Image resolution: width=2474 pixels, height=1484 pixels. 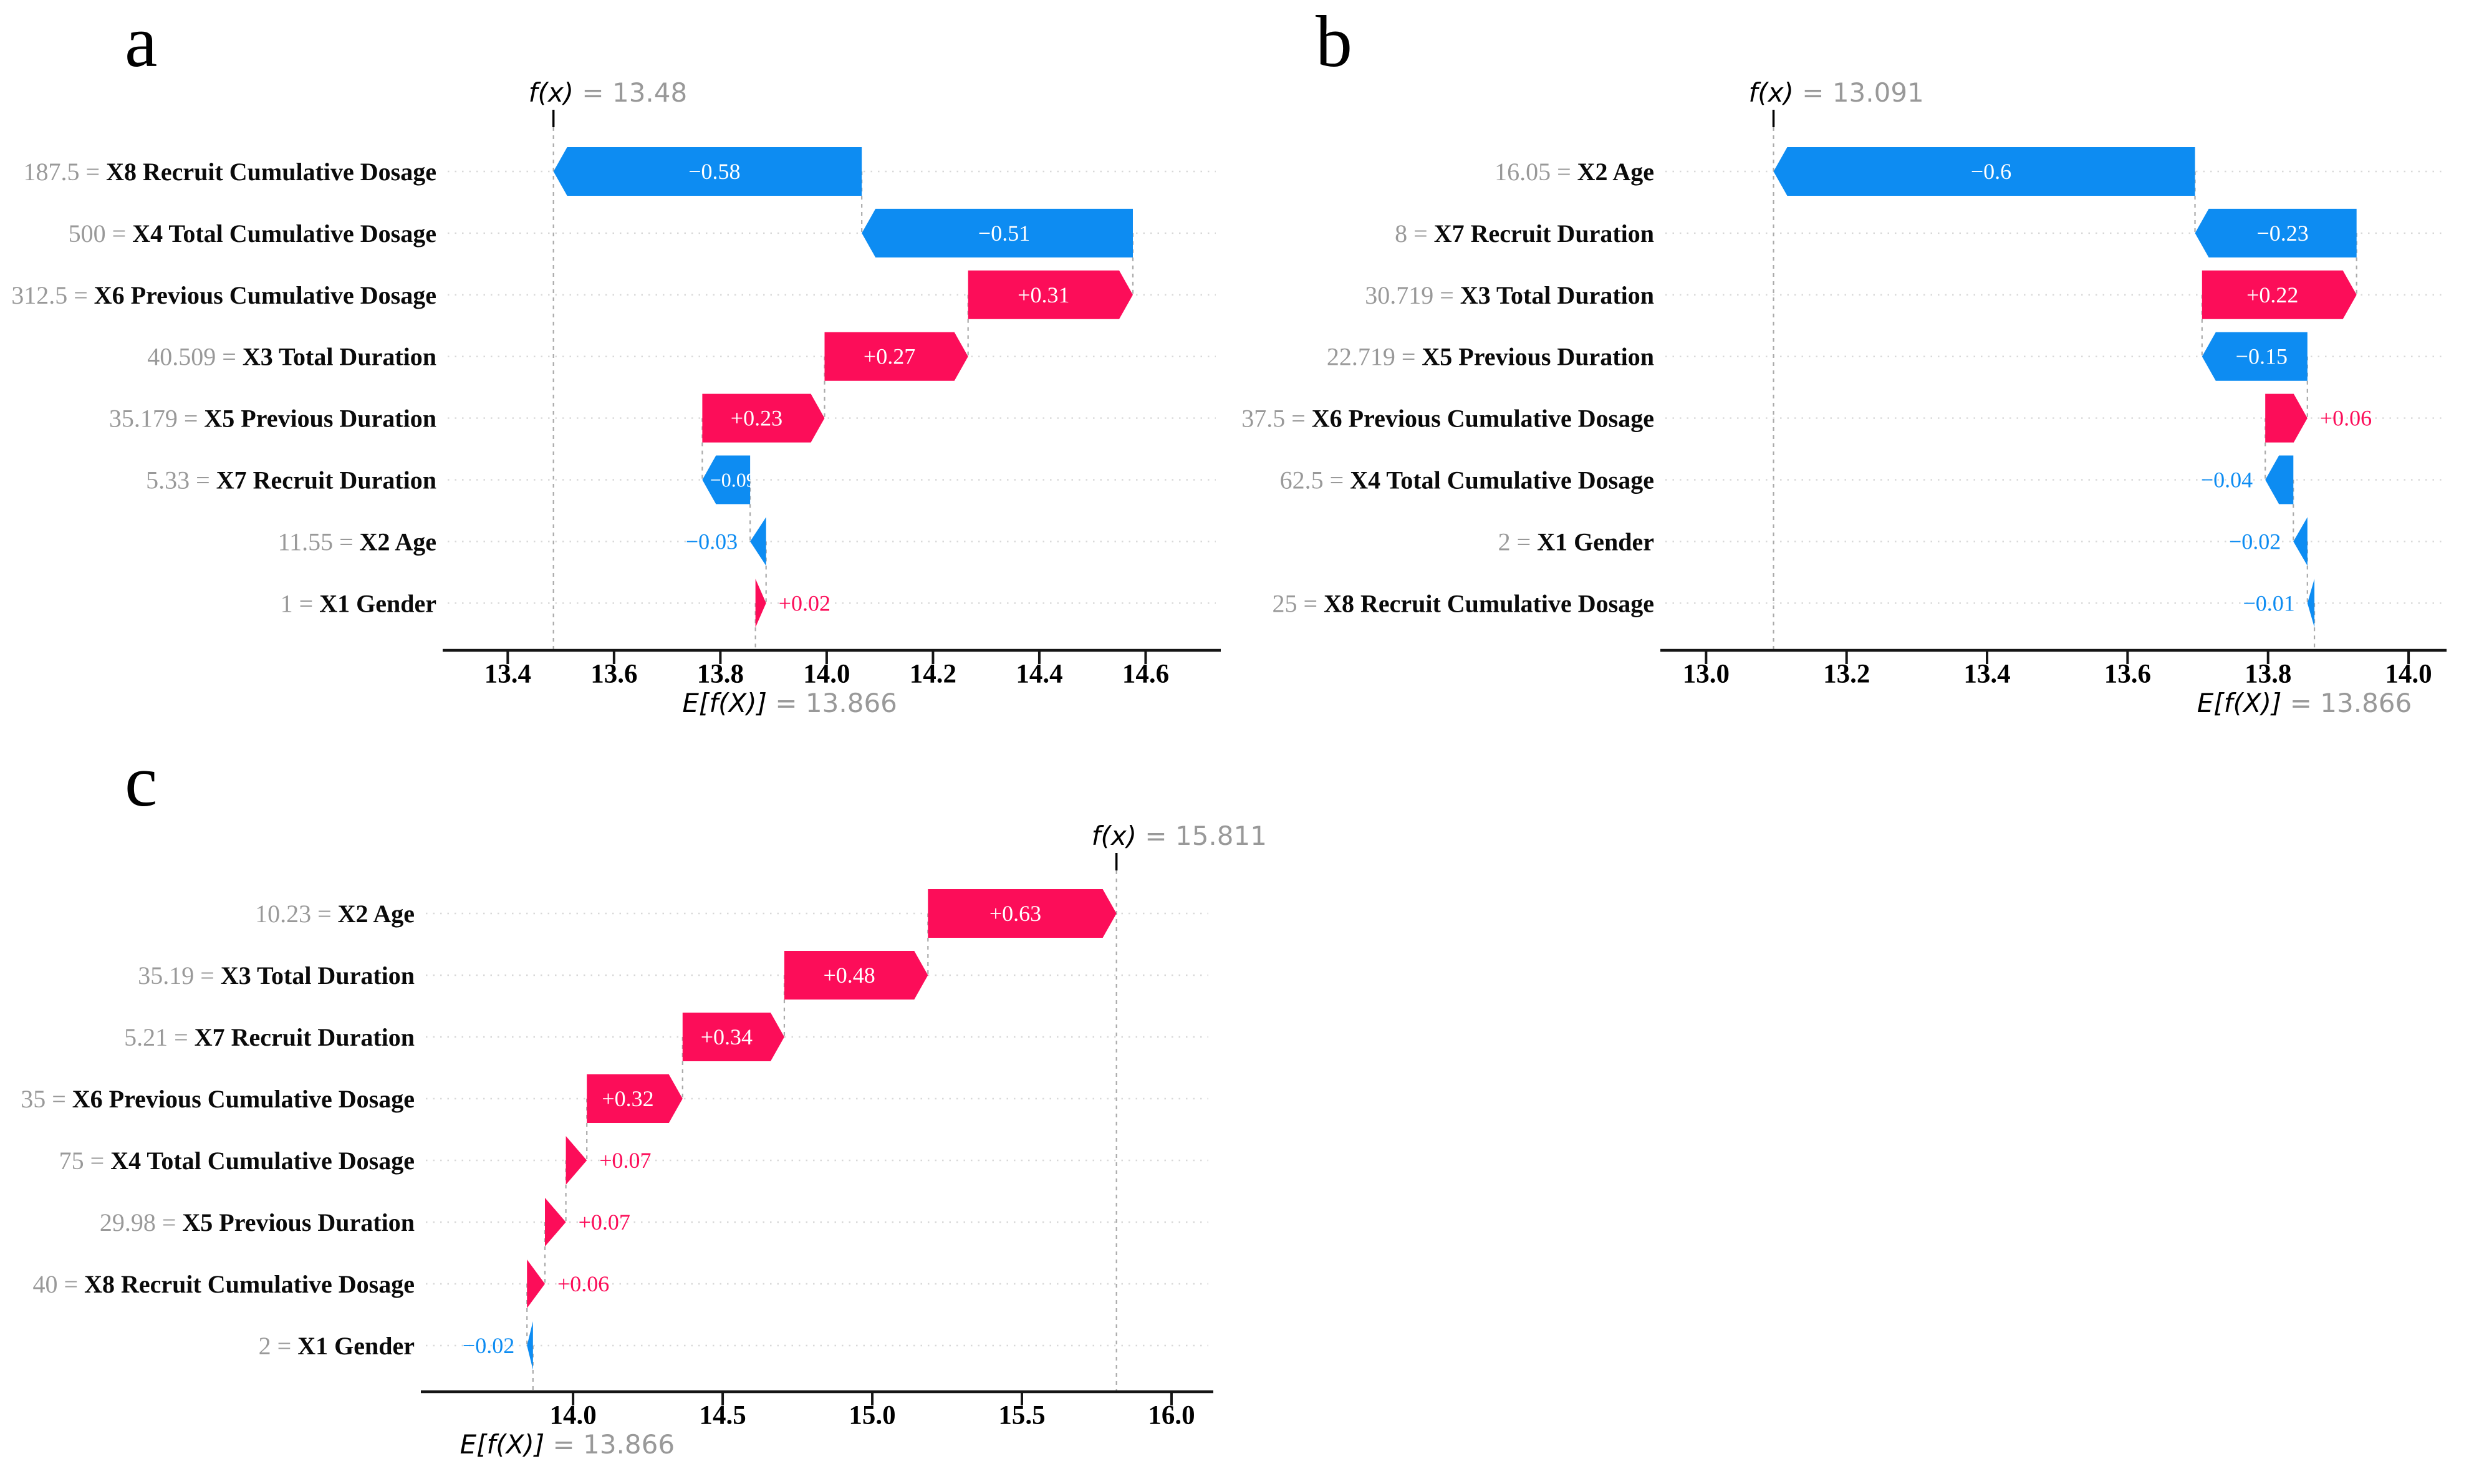 I want to click on feature-label: 500 = X4 Total Cumulative Dosage, so click(x=253, y=233).